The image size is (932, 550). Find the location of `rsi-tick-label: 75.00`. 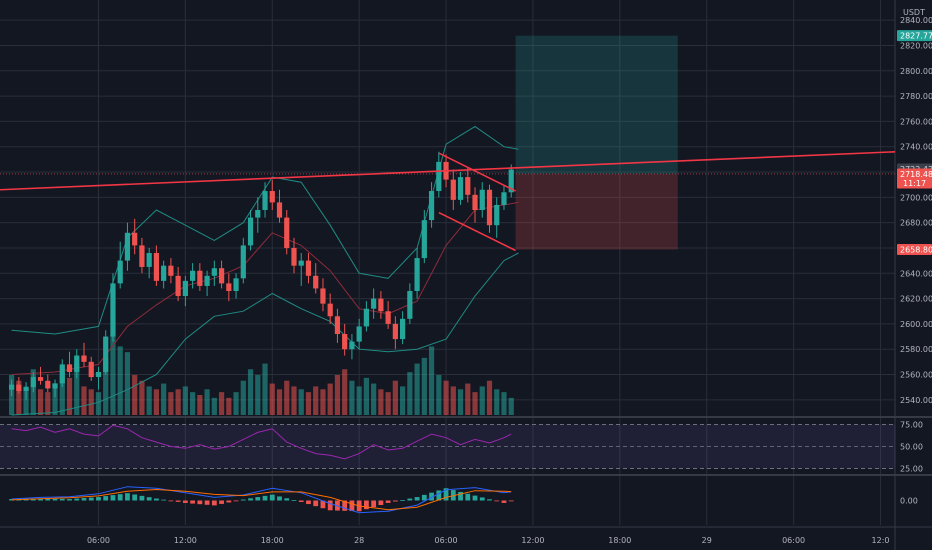

rsi-tick-label: 75.00 is located at coordinates (911, 424).